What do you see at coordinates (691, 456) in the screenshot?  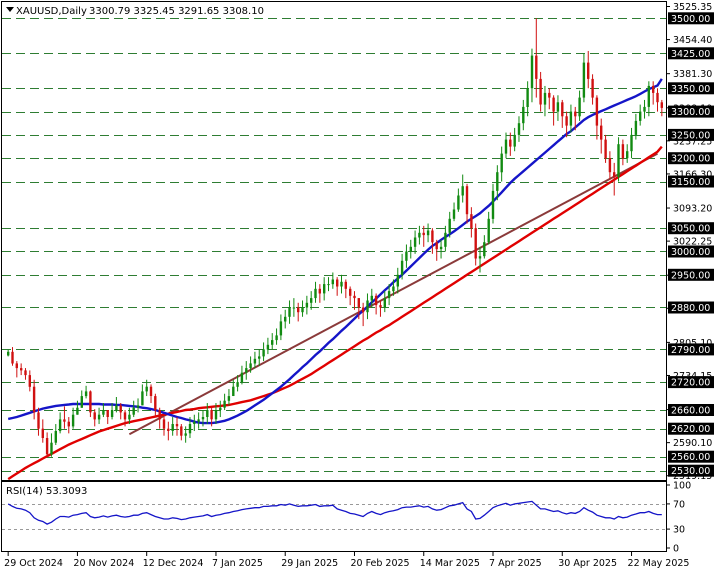 I see `level-label: 2560.00` at bounding box center [691, 456].